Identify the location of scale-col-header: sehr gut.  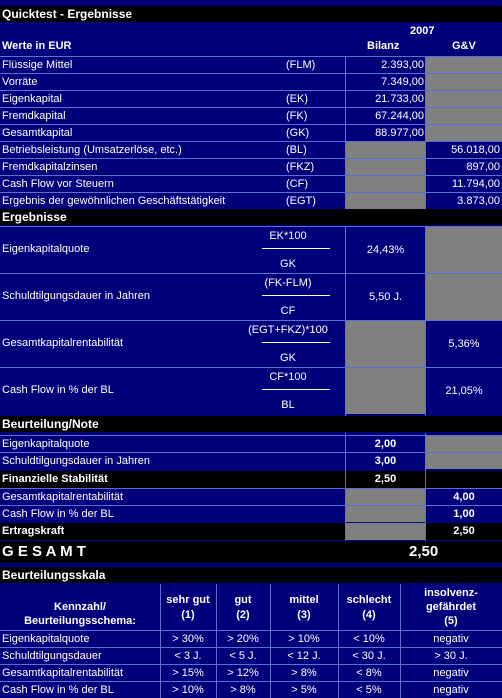
(188, 600).